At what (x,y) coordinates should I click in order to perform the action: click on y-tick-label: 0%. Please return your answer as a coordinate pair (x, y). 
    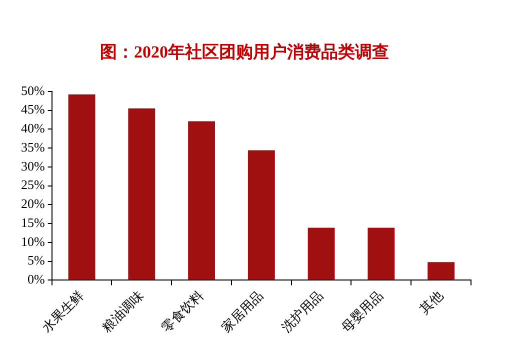
    Looking at the image, I should click on (36, 279).